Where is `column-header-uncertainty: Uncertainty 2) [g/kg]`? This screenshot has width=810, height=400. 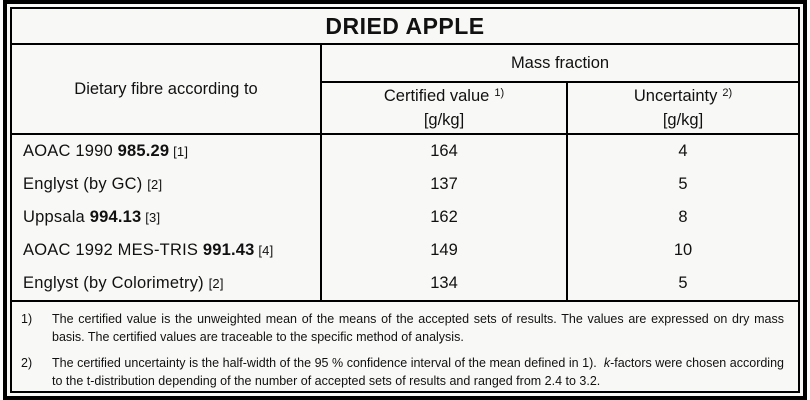
column-header-uncertainty: Uncertainty 2) [g/kg] is located at coordinates (683, 109).